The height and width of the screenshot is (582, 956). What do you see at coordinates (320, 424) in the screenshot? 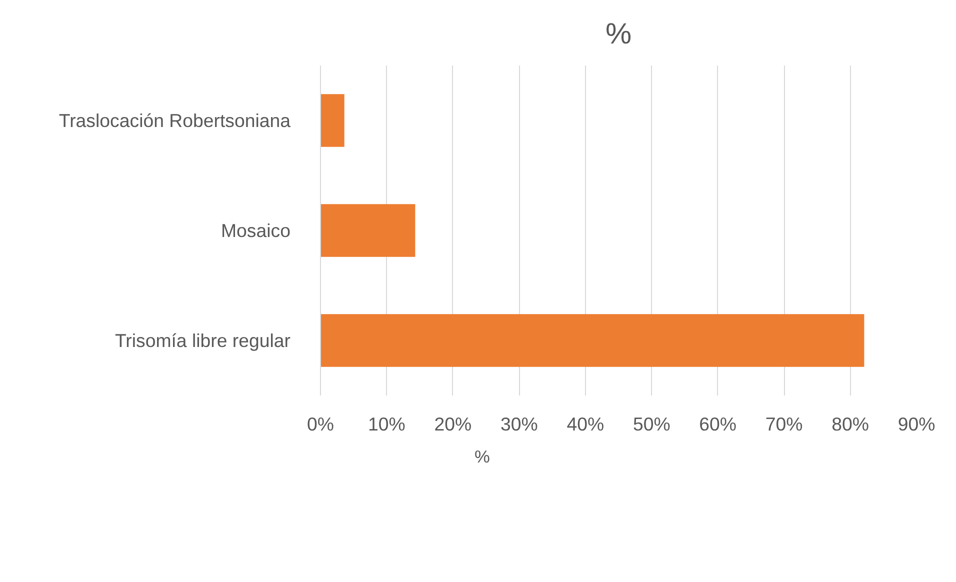
I see `x-tick-label: 0%` at bounding box center [320, 424].